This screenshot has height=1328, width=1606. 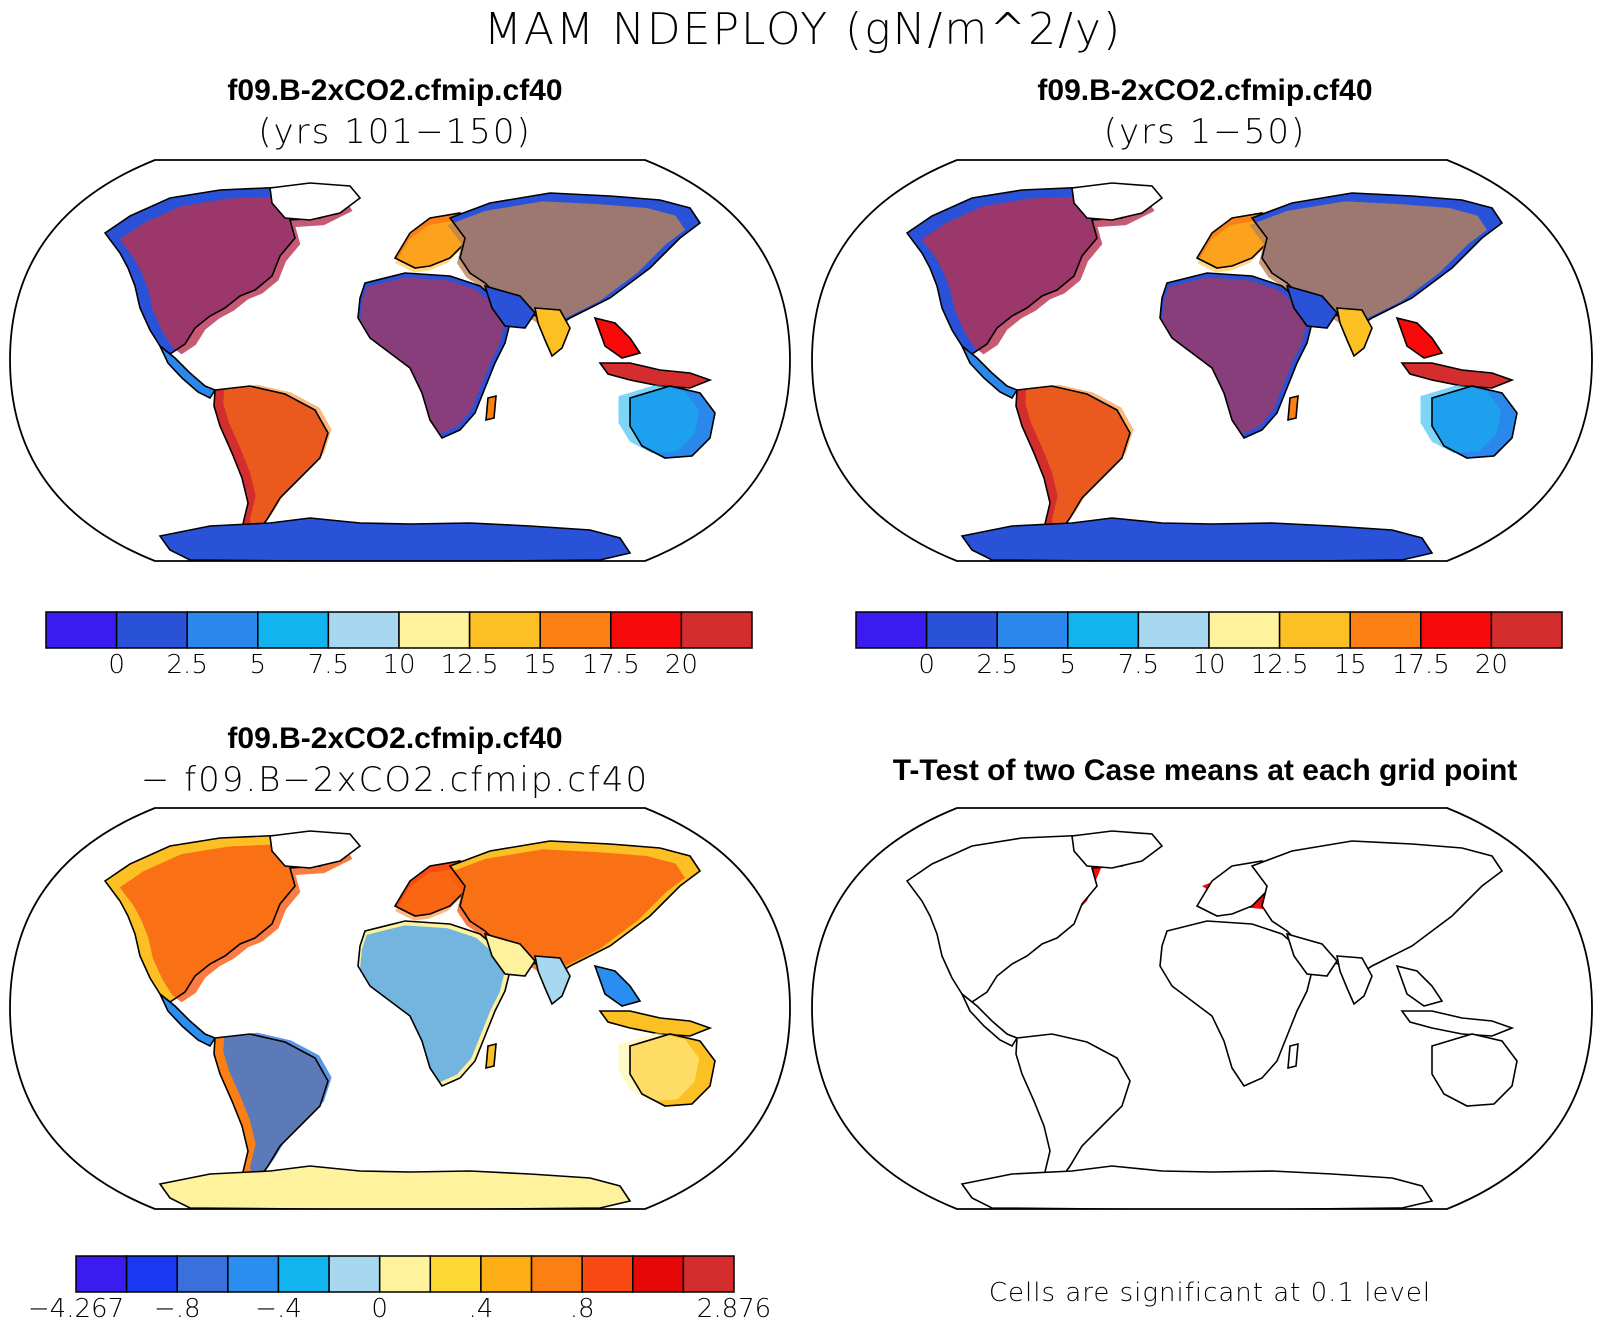 What do you see at coordinates (681, 665) in the screenshot?
I see `colorbar-tick-label: 20` at bounding box center [681, 665].